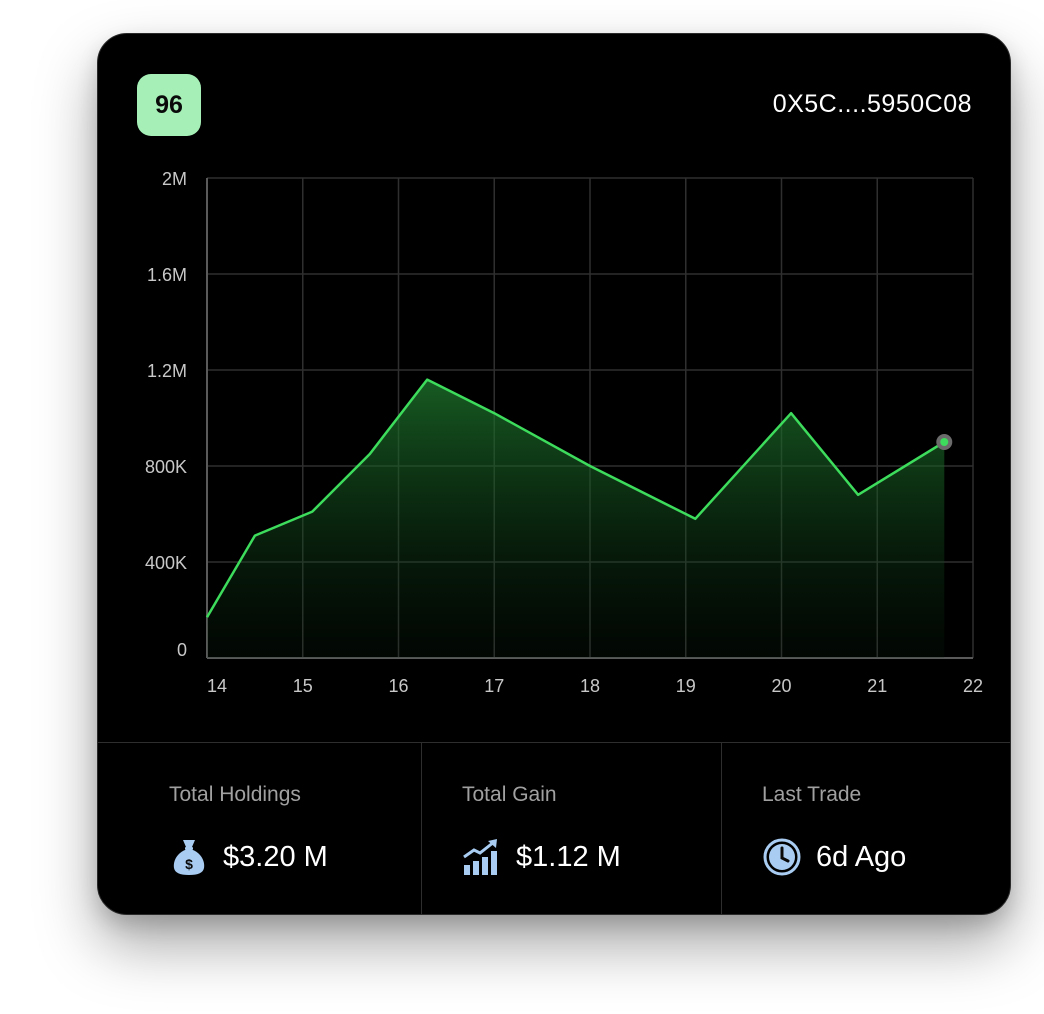  I want to click on last-point-marker, so click(944, 442).